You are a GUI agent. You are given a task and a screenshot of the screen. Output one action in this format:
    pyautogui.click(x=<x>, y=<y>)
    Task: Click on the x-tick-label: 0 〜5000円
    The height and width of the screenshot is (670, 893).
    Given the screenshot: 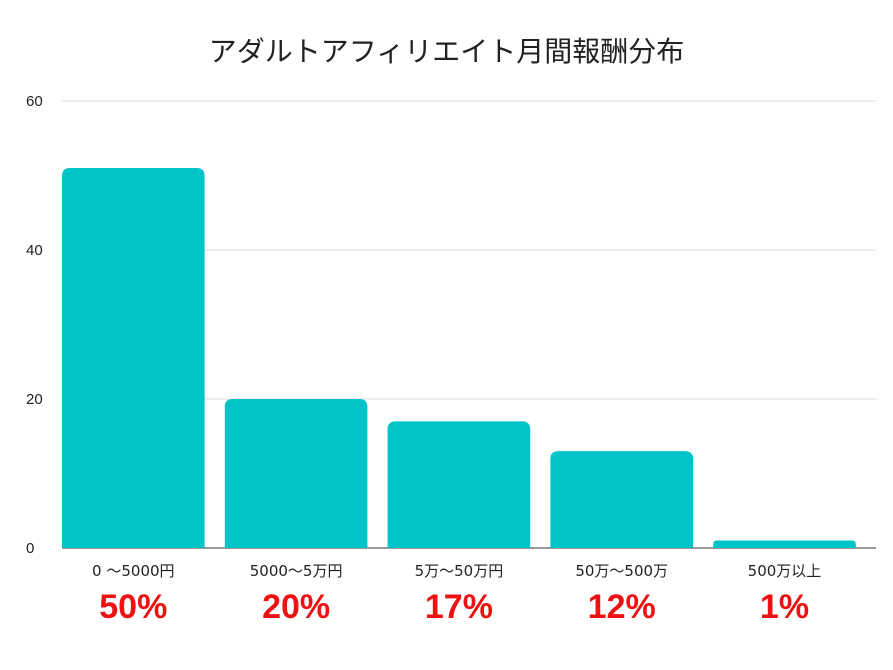 What is the action you would take?
    pyautogui.click(x=133, y=571)
    